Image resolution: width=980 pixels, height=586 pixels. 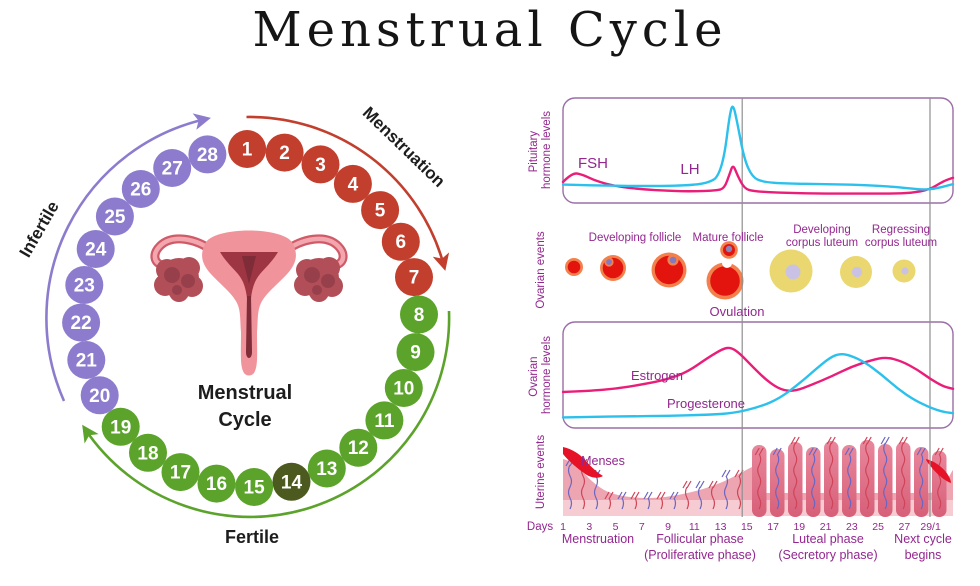 What do you see at coordinates (668, 527) in the screenshot?
I see `day-tick-9: 9` at bounding box center [668, 527].